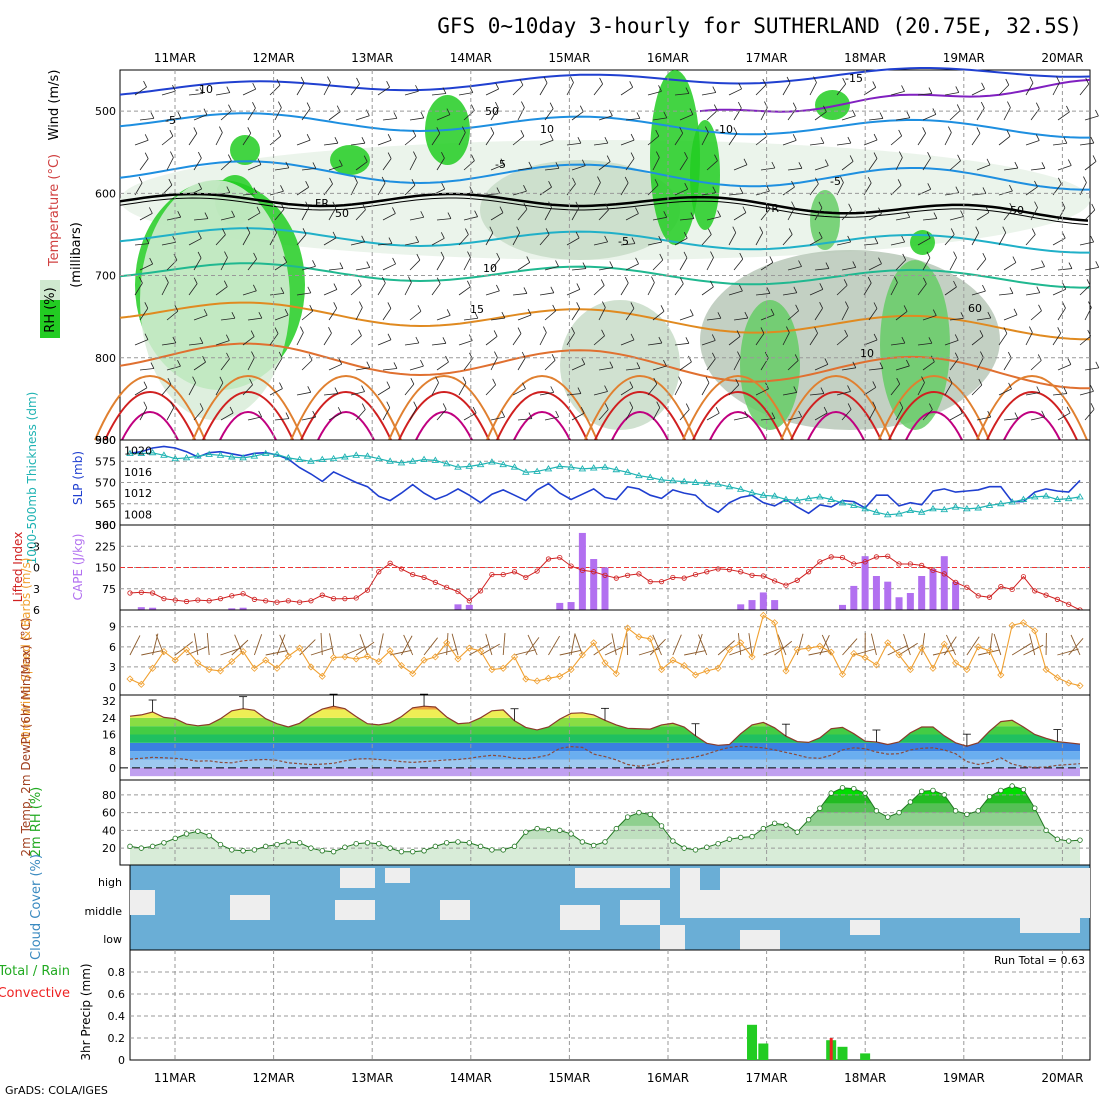  Describe the element at coordinates (724, 129) in the screenshot. I see `contour-label: -10` at that location.